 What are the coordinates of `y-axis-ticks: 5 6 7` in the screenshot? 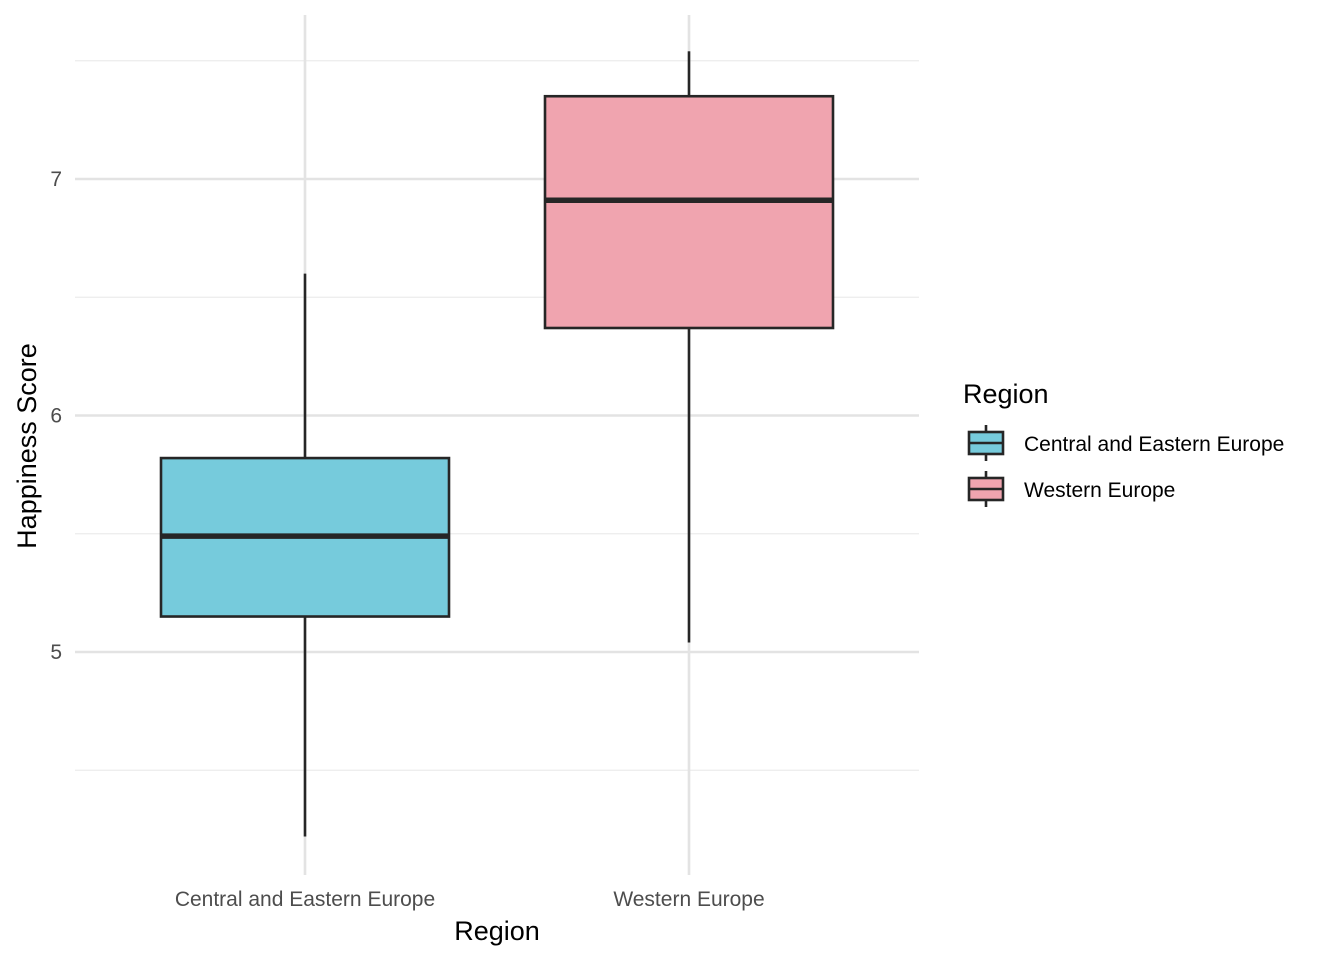 It's located at (56, 416).